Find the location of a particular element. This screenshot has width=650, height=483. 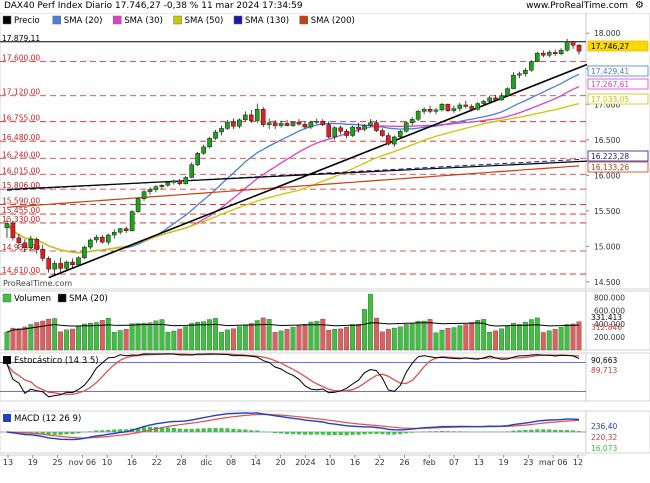

x-tick-label: 25 is located at coordinates (57, 462).